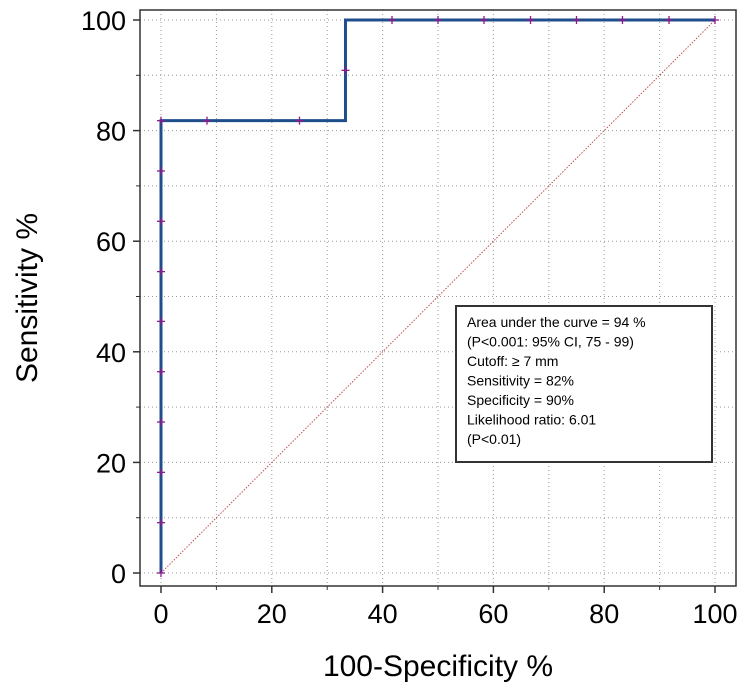 The width and height of the screenshot is (744, 692). What do you see at coordinates (111, 242) in the screenshot?
I see `y-tick-label: 60` at bounding box center [111, 242].